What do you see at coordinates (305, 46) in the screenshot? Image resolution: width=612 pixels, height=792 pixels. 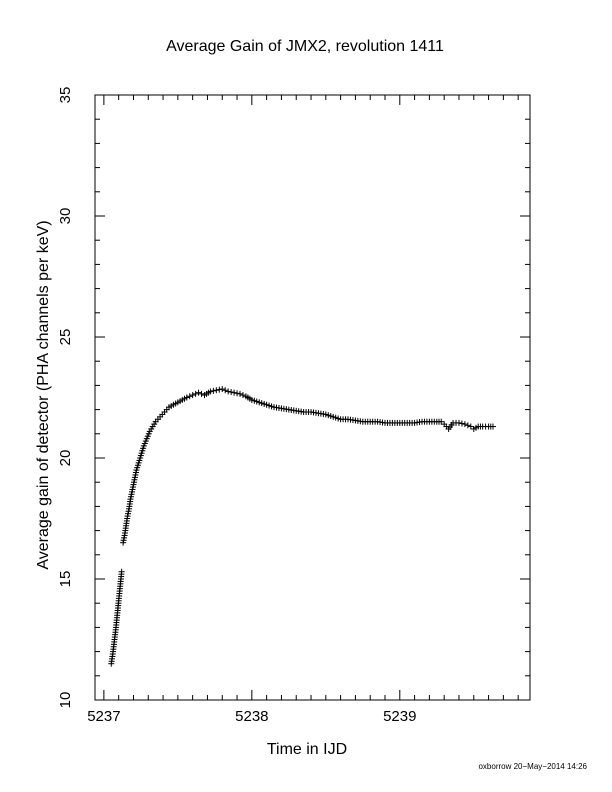 I see `chart-title: Average Gain of JMX2, revolution 1411` at bounding box center [305, 46].